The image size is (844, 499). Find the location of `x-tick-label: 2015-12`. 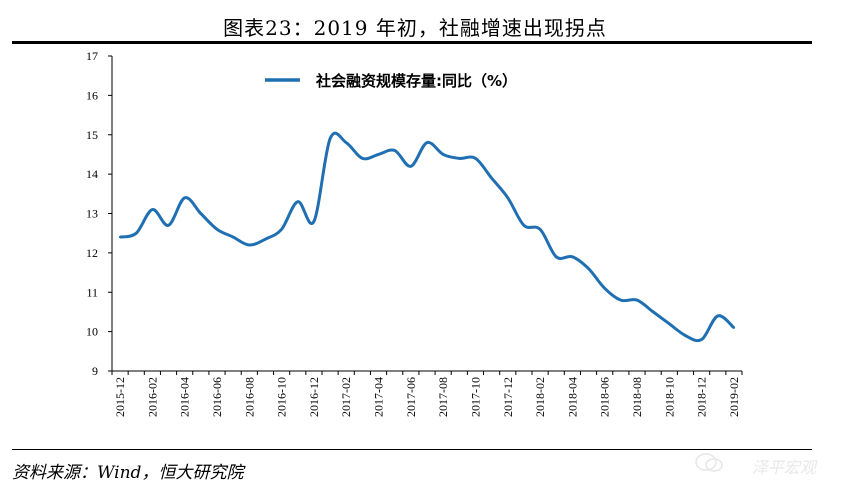

x-tick-label: 2015-12 is located at coordinates (120, 397).